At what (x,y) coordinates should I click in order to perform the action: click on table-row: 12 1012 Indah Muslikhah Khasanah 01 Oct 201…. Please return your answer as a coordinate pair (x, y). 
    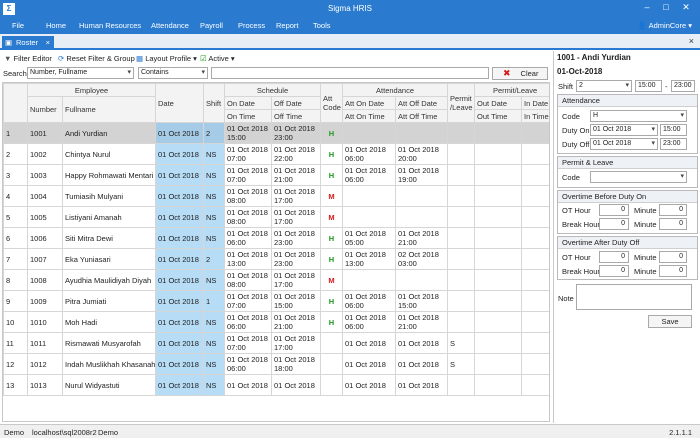
    Looking at the image, I should click on (276, 364).